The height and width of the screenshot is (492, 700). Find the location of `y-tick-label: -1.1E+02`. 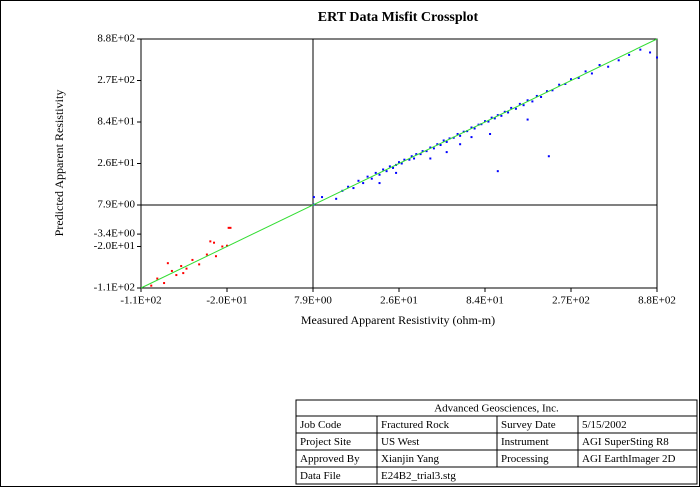

y-tick-label: -1.1E+02 is located at coordinates (114, 288).